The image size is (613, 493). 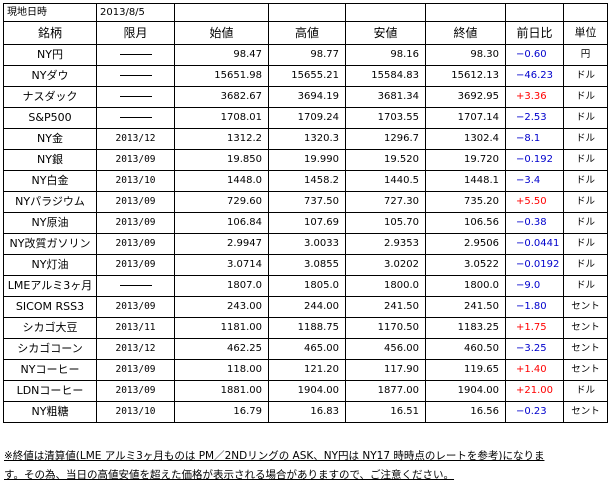 I want to click on contract-month: 2013/12, so click(x=135, y=349).